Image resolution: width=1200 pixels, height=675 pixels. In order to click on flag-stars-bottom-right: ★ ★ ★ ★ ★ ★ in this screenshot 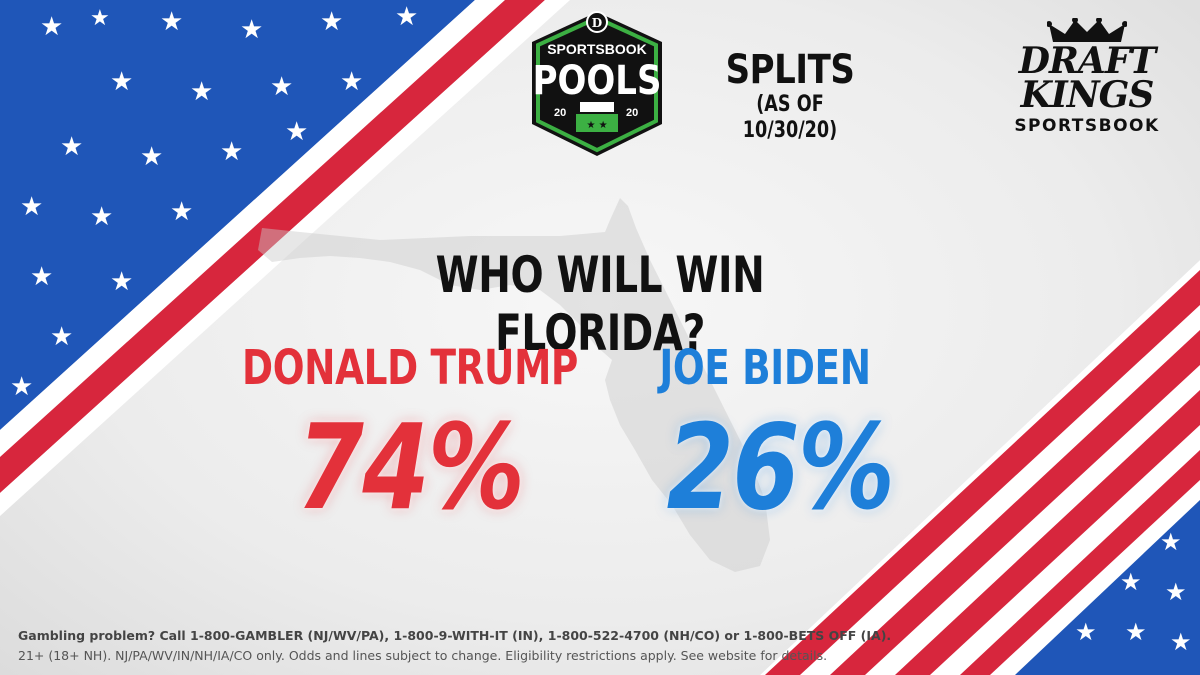, I will do `click(1133, 592)`.